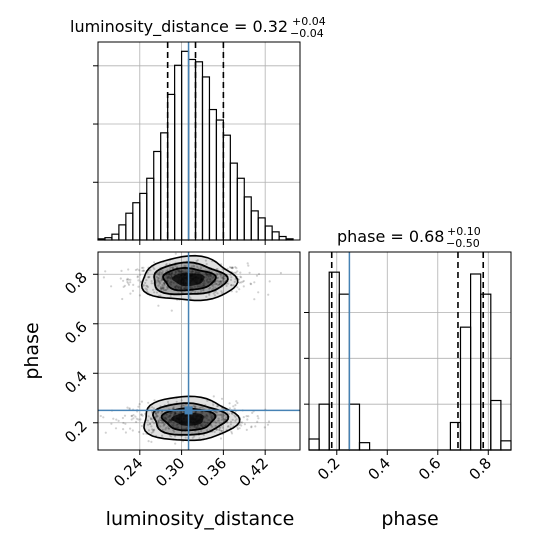 The width and height of the screenshot is (550, 550). What do you see at coordinates (187, 419) in the screenshot?
I see `contour-level` at bounding box center [187, 419].